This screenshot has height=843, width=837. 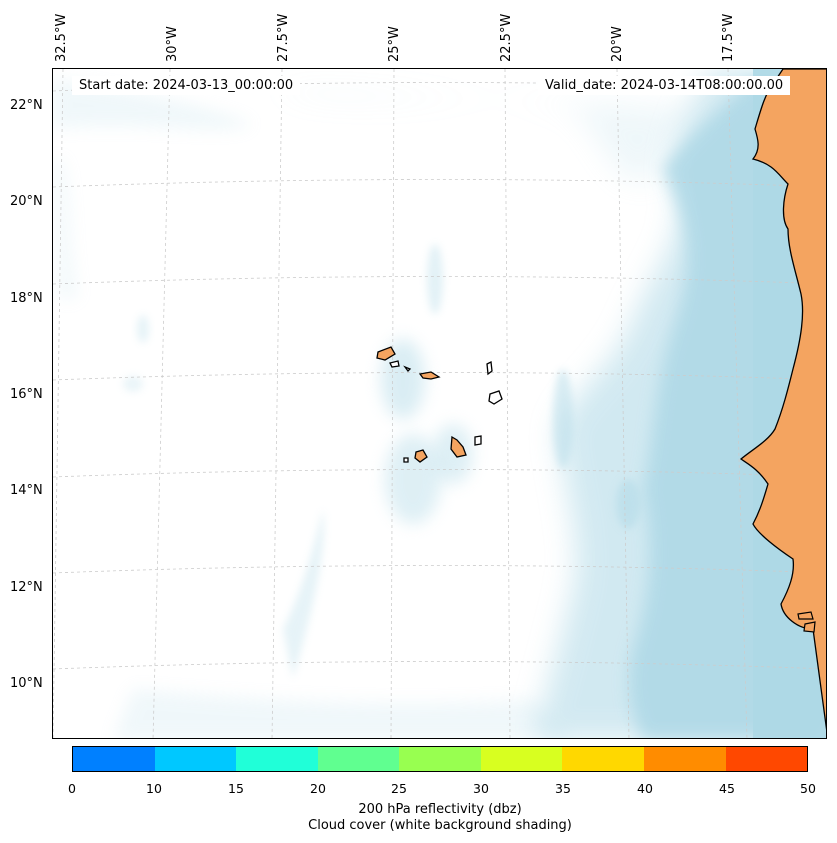 What do you see at coordinates (26, 683) in the screenshot?
I see `lat-label-10n: 10°N` at bounding box center [26, 683].